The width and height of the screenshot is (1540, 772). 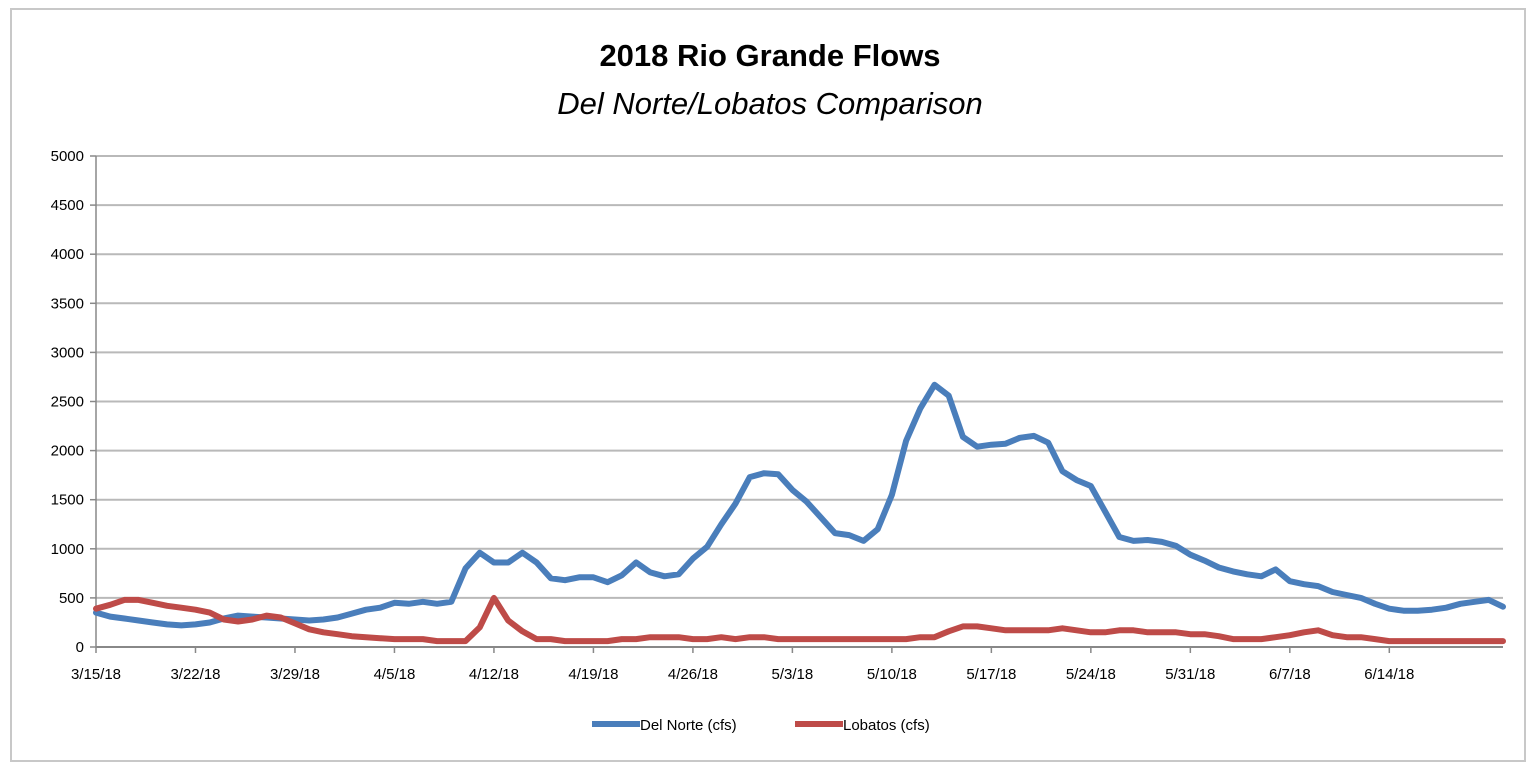 I want to click on x-tick-label: 5/10/18, so click(x=892, y=674).